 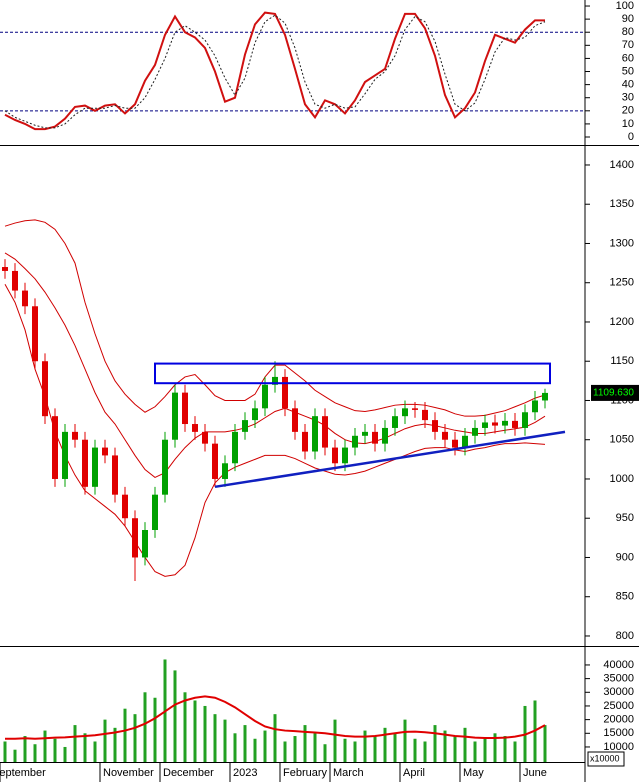 What do you see at coordinates (128, 773) in the screenshot?
I see `x-tick-label: November` at bounding box center [128, 773].